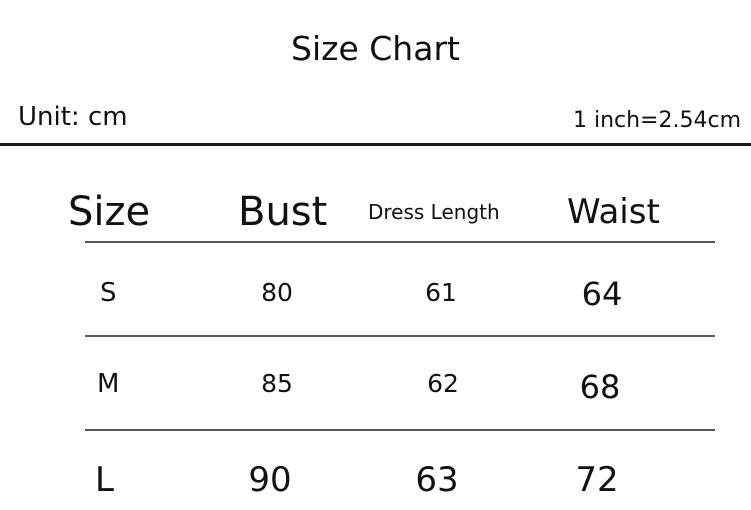  Describe the element at coordinates (73, 117) in the screenshot. I see `unit-label: Unit: cm` at that location.